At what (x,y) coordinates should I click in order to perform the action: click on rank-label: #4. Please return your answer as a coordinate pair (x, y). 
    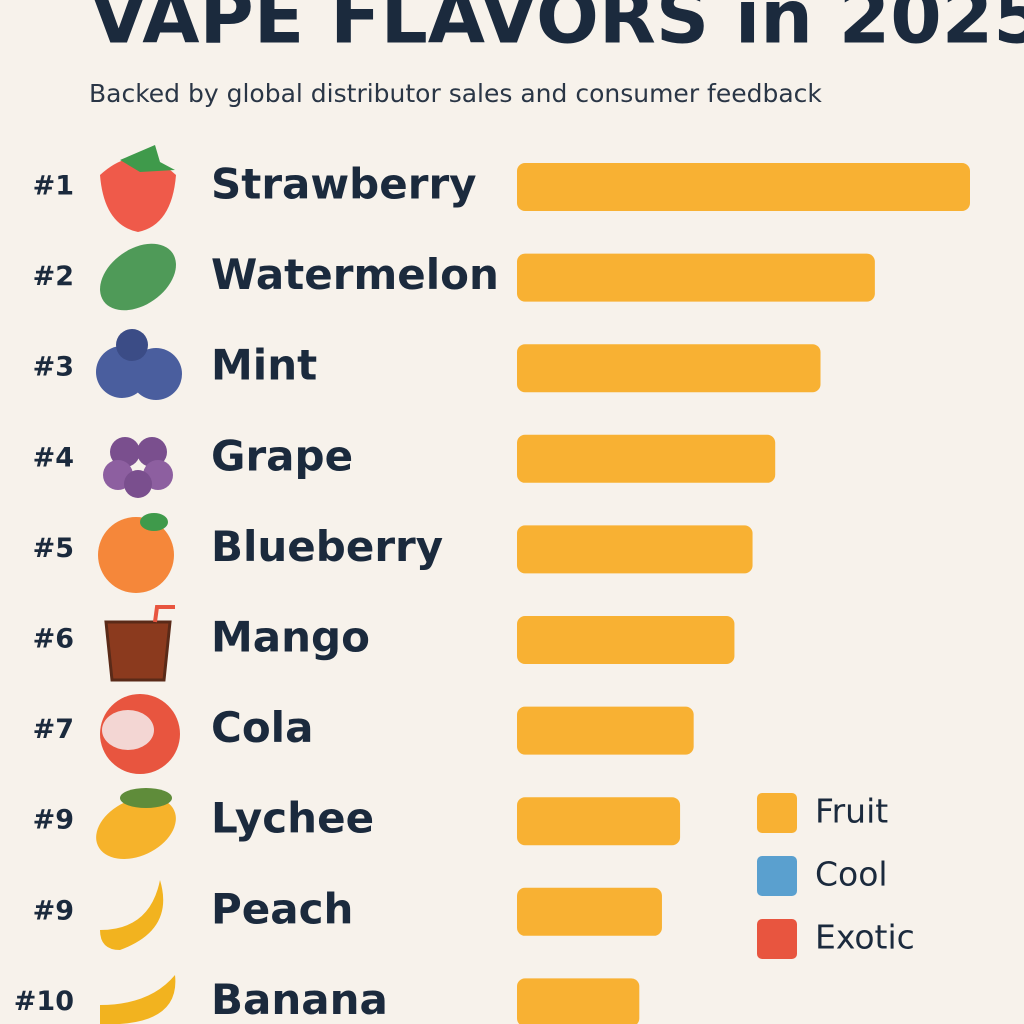
    Looking at the image, I should click on (53, 457).